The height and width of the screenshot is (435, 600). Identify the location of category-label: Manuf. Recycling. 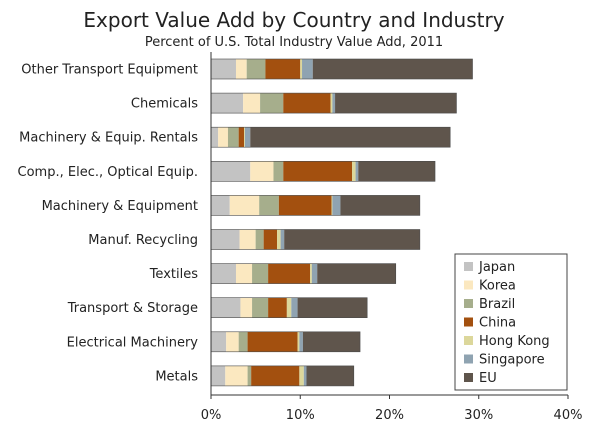
(143, 240).